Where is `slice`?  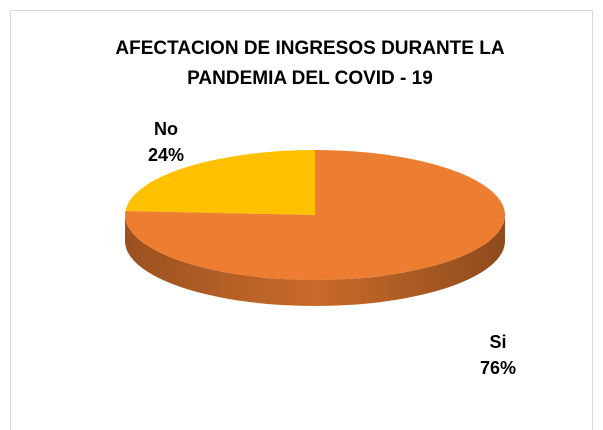 slice is located at coordinates (220, 182).